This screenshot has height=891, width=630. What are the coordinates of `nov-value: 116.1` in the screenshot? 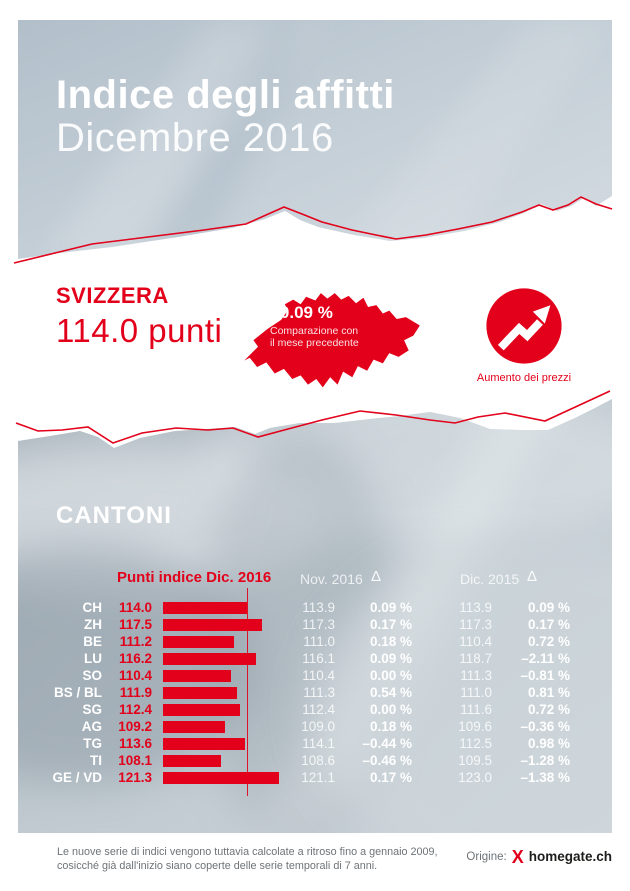 It's located at (318, 658).